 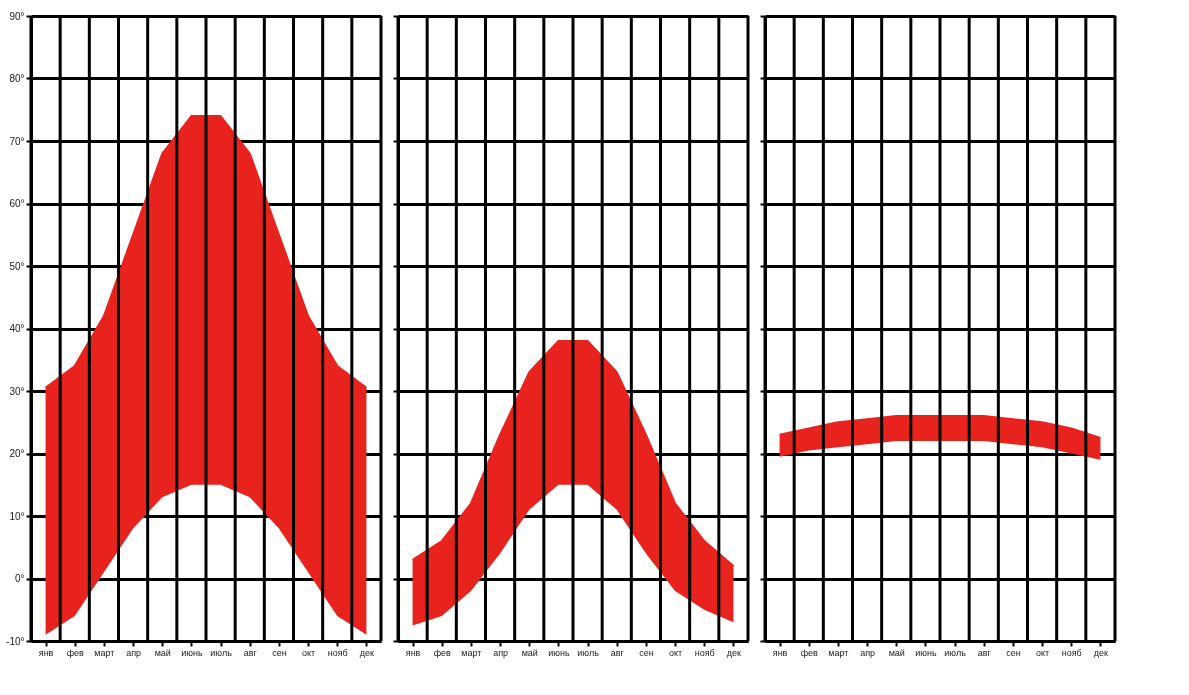 I want to click on y-tick-label: 20°, so click(x=17, y=453).